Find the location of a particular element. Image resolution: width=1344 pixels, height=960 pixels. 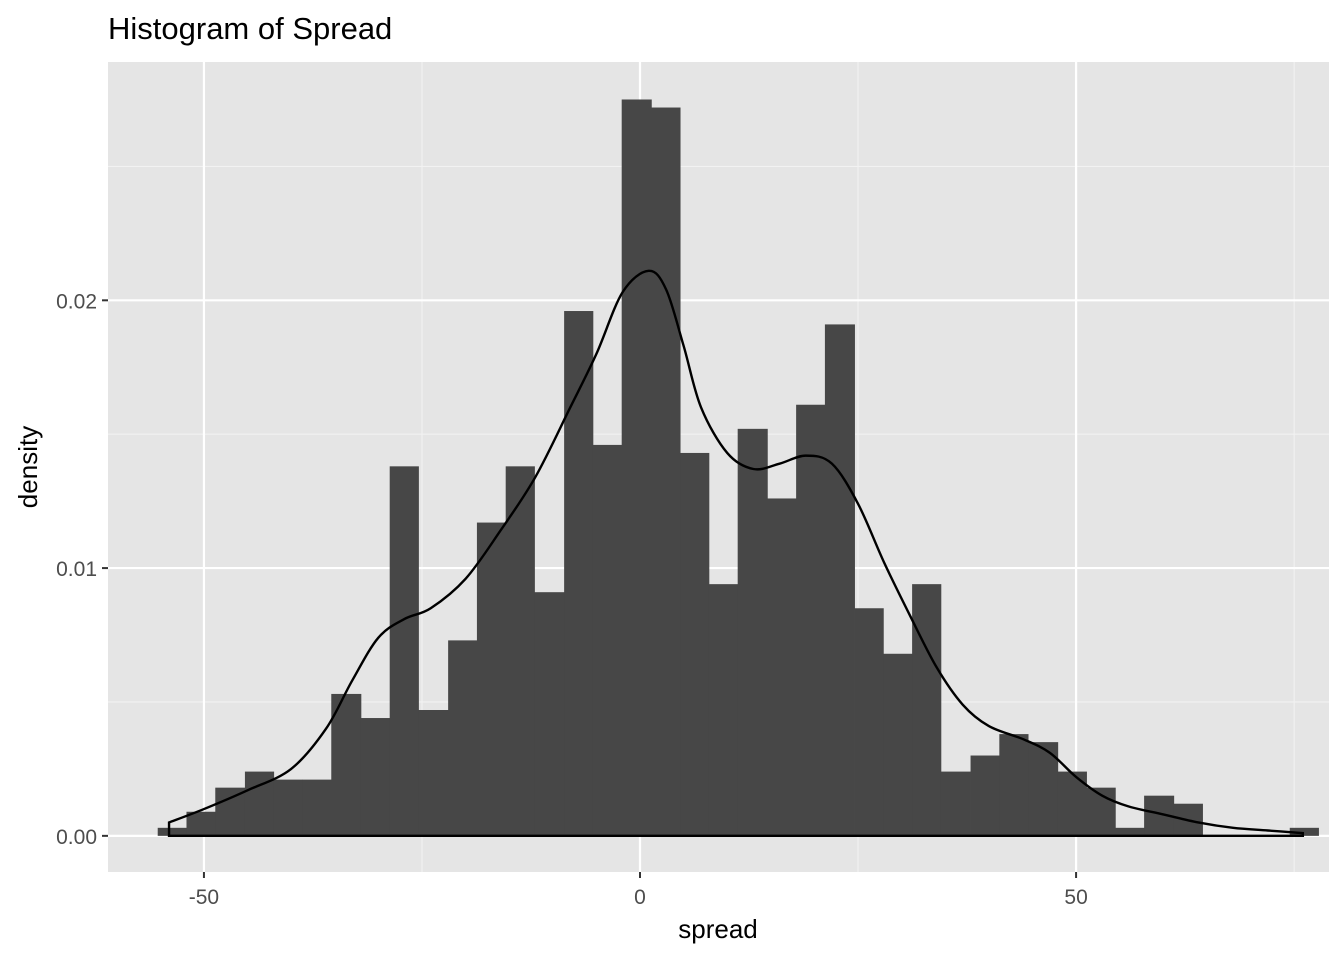

x-tick-label: 50 is located at coordinates (1075, 897).